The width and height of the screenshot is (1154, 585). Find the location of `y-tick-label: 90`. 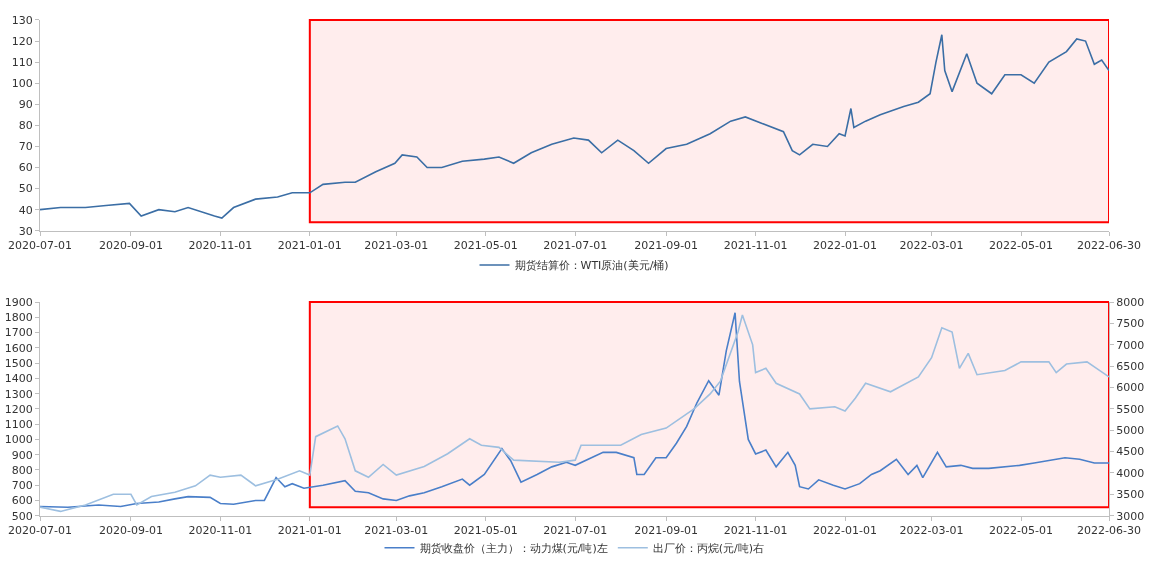

y-tick-label: 90 is located at coordinates (25, 105).